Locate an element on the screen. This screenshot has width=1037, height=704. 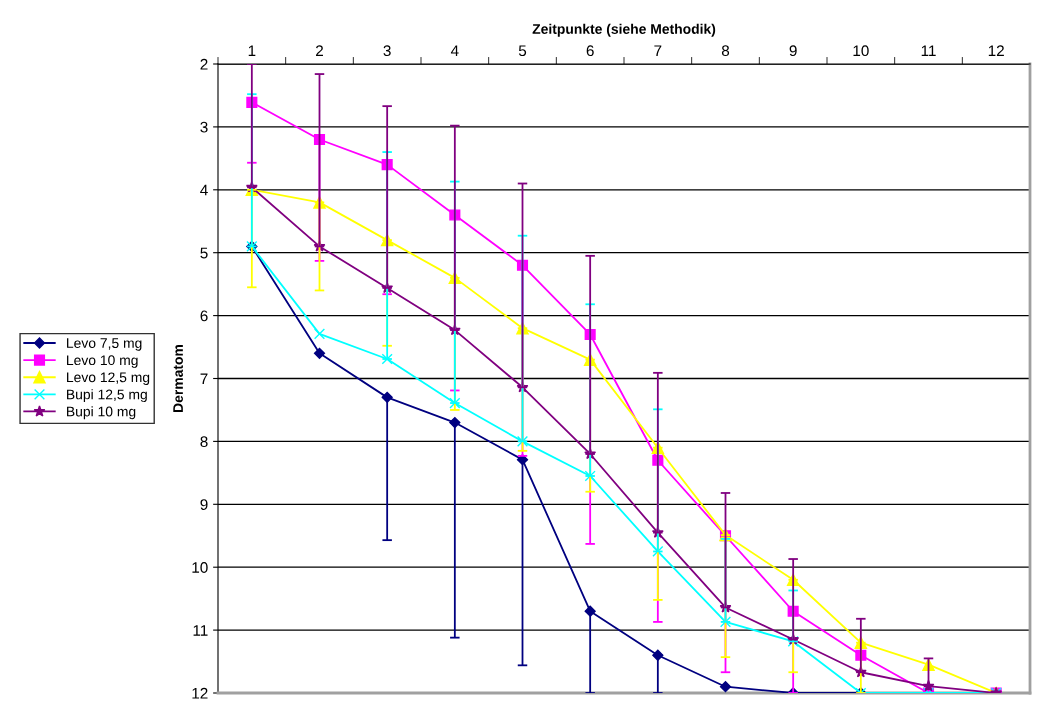
x-axis-title: Zeitpunkte (siehe Methodik) is located at coordinates (624, 30).